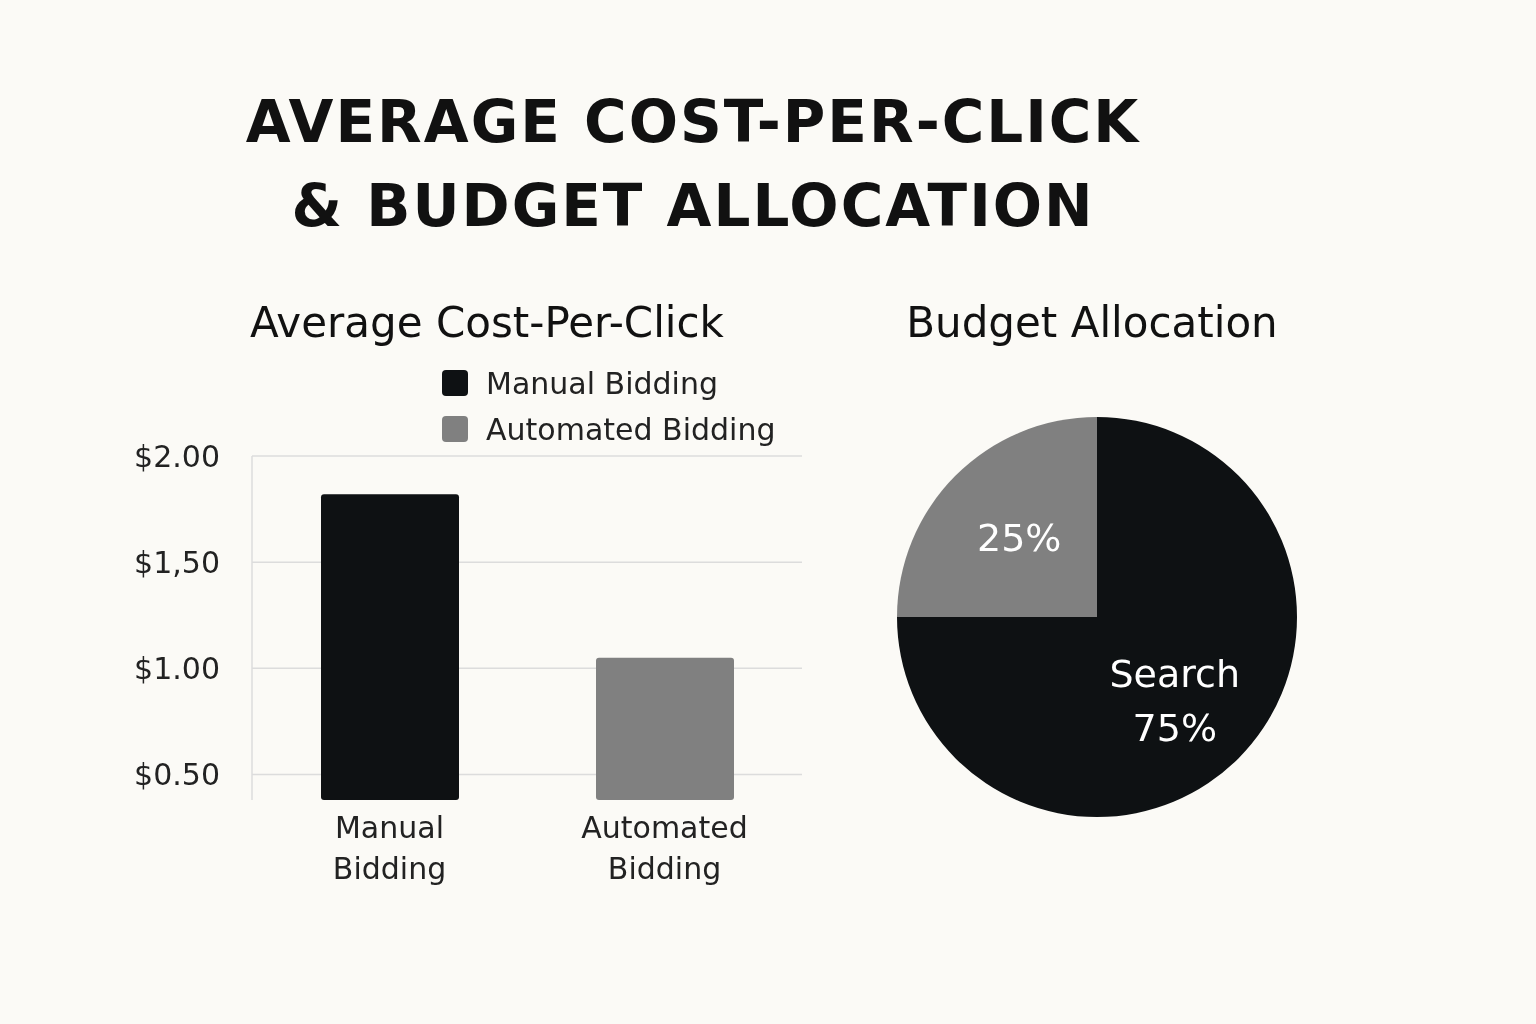 The height and width of the screenshot is (1024, 1536). Describe the element at coordinates (177, 775) in the screenshot. I see `y-tick-label: $0.50` at that location.